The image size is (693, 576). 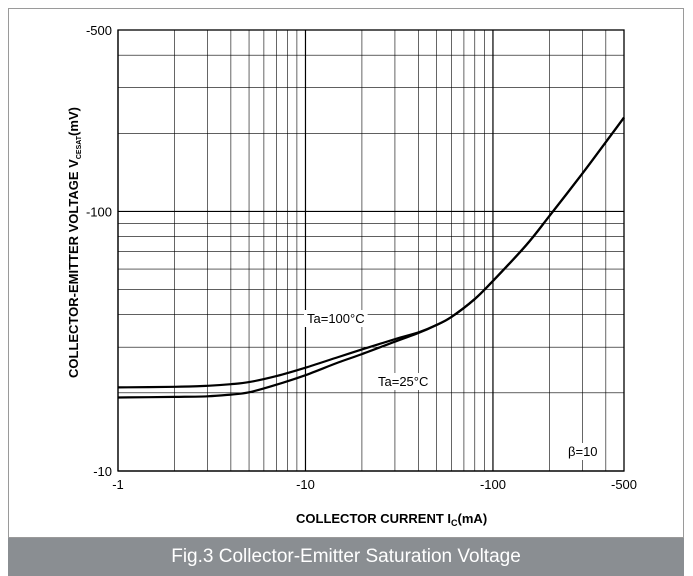 I want to click on annotation-beta: β=10, so click(x=583, y=451).